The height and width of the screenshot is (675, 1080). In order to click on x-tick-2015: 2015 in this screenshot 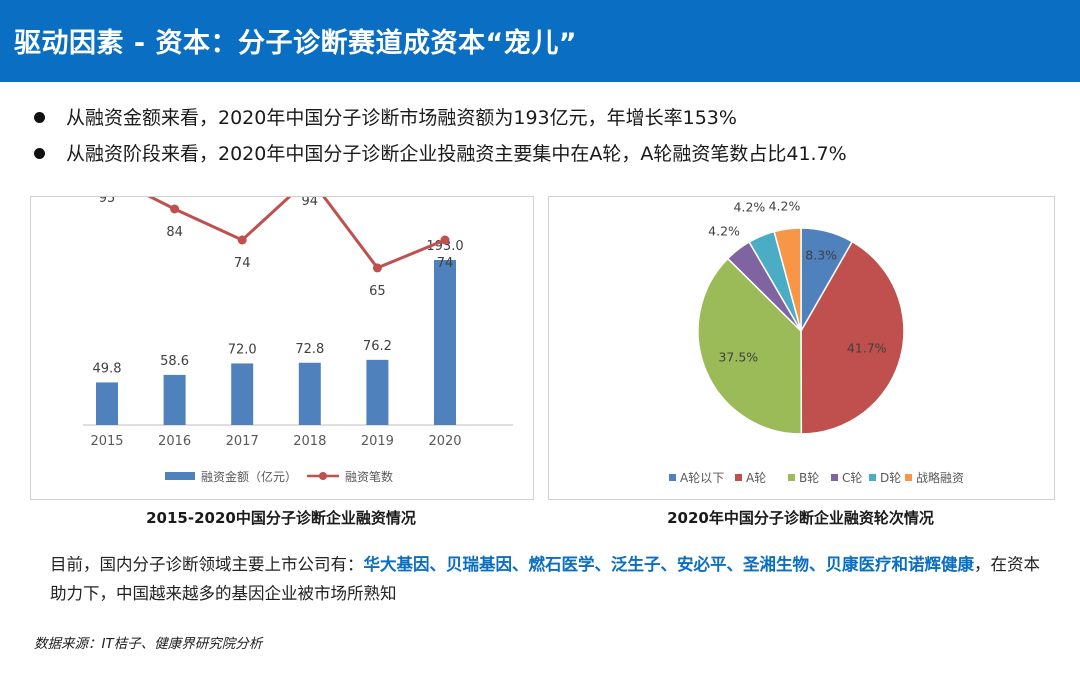, I will do `click(106, 441)`.